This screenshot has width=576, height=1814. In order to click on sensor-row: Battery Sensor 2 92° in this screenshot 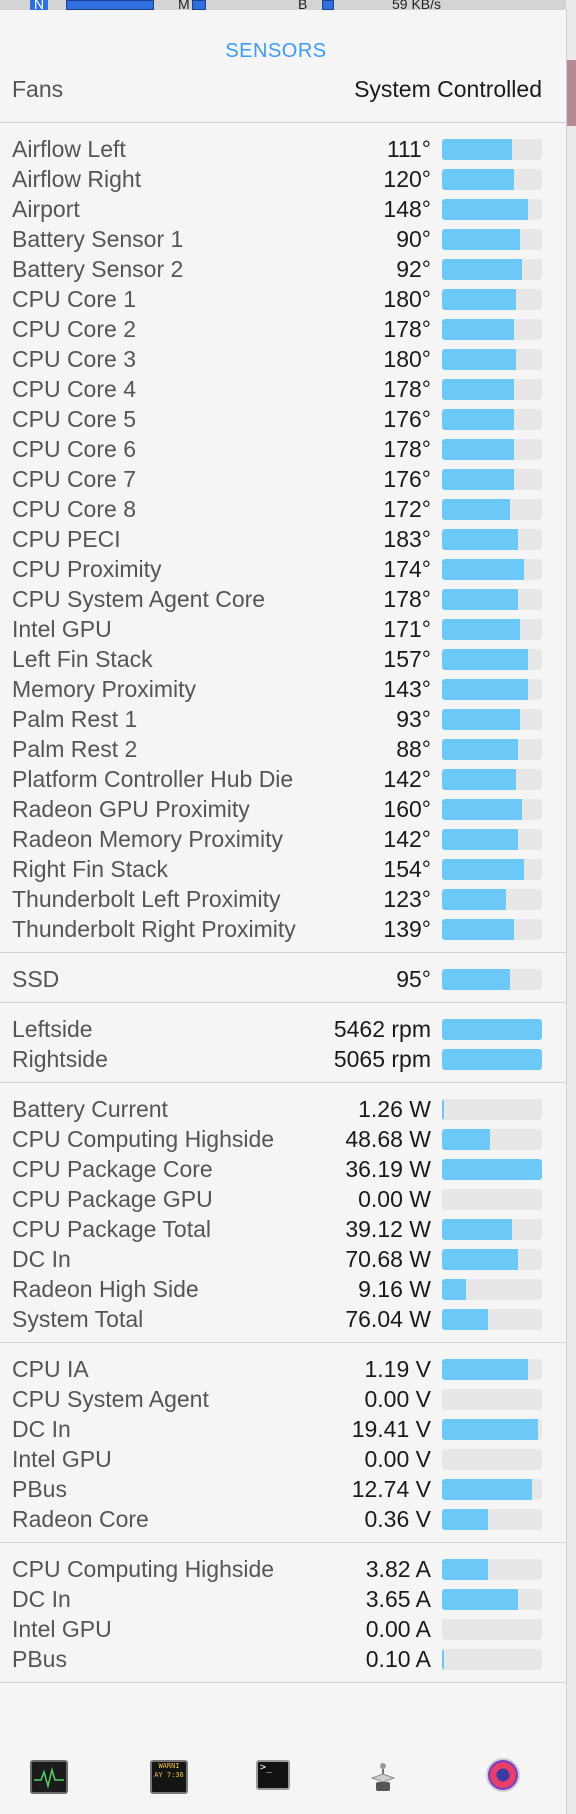, I will do `click(283, 269)`.